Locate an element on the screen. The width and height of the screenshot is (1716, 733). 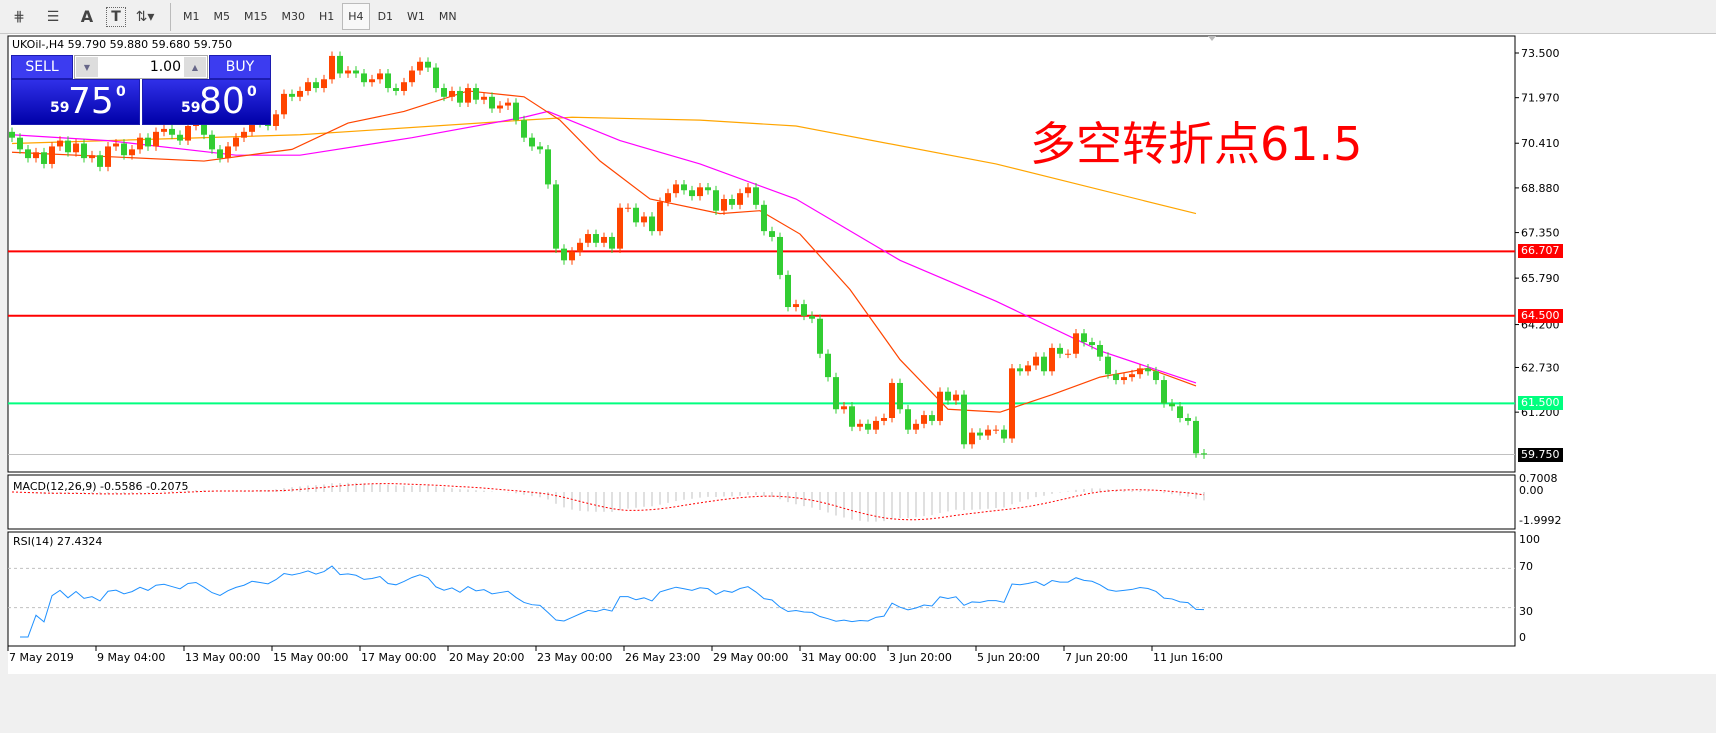
level-price-label: 66.707 is located at coordinates (1540, 251).